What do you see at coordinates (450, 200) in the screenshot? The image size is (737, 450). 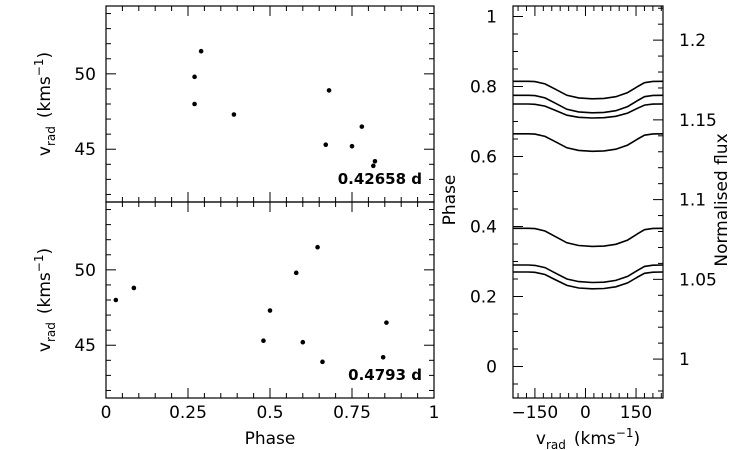 I see `right-left-y-axis-title: Phase` at bounding box center [450, 200].